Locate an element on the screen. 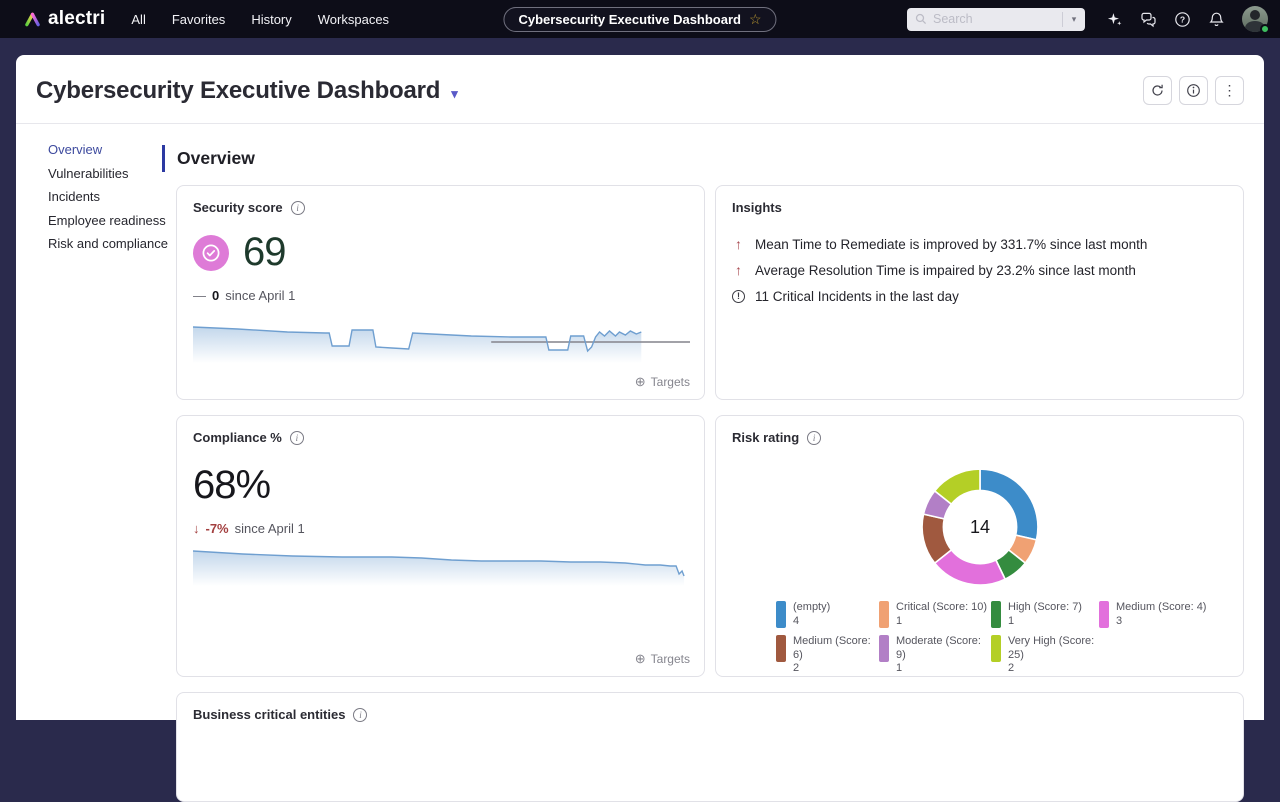 The image size is (1280, 802). info-button is located at coordinates (1193, 90).